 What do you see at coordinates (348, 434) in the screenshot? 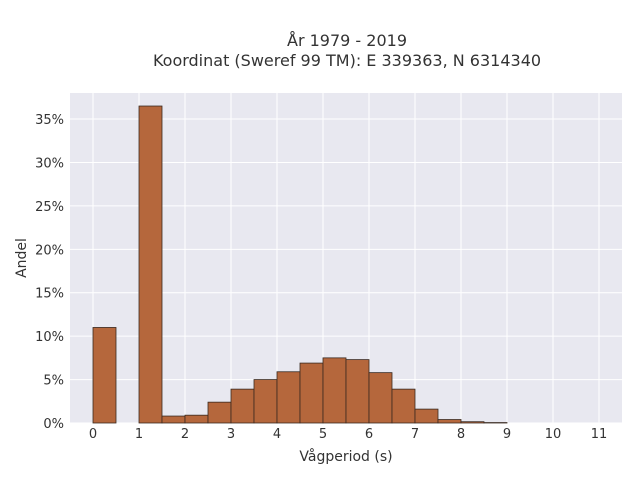
I see `x-axis-ticks: 0 1 2 3 4 5 6 7 8 9 10 11` at bounding box center [348, 434].